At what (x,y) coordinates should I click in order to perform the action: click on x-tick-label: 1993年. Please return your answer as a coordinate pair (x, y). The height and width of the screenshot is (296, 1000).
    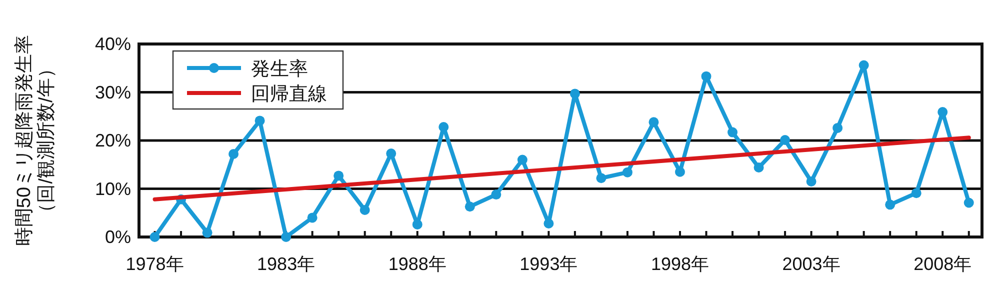
    Looking at the image, I should click on (549, 264).